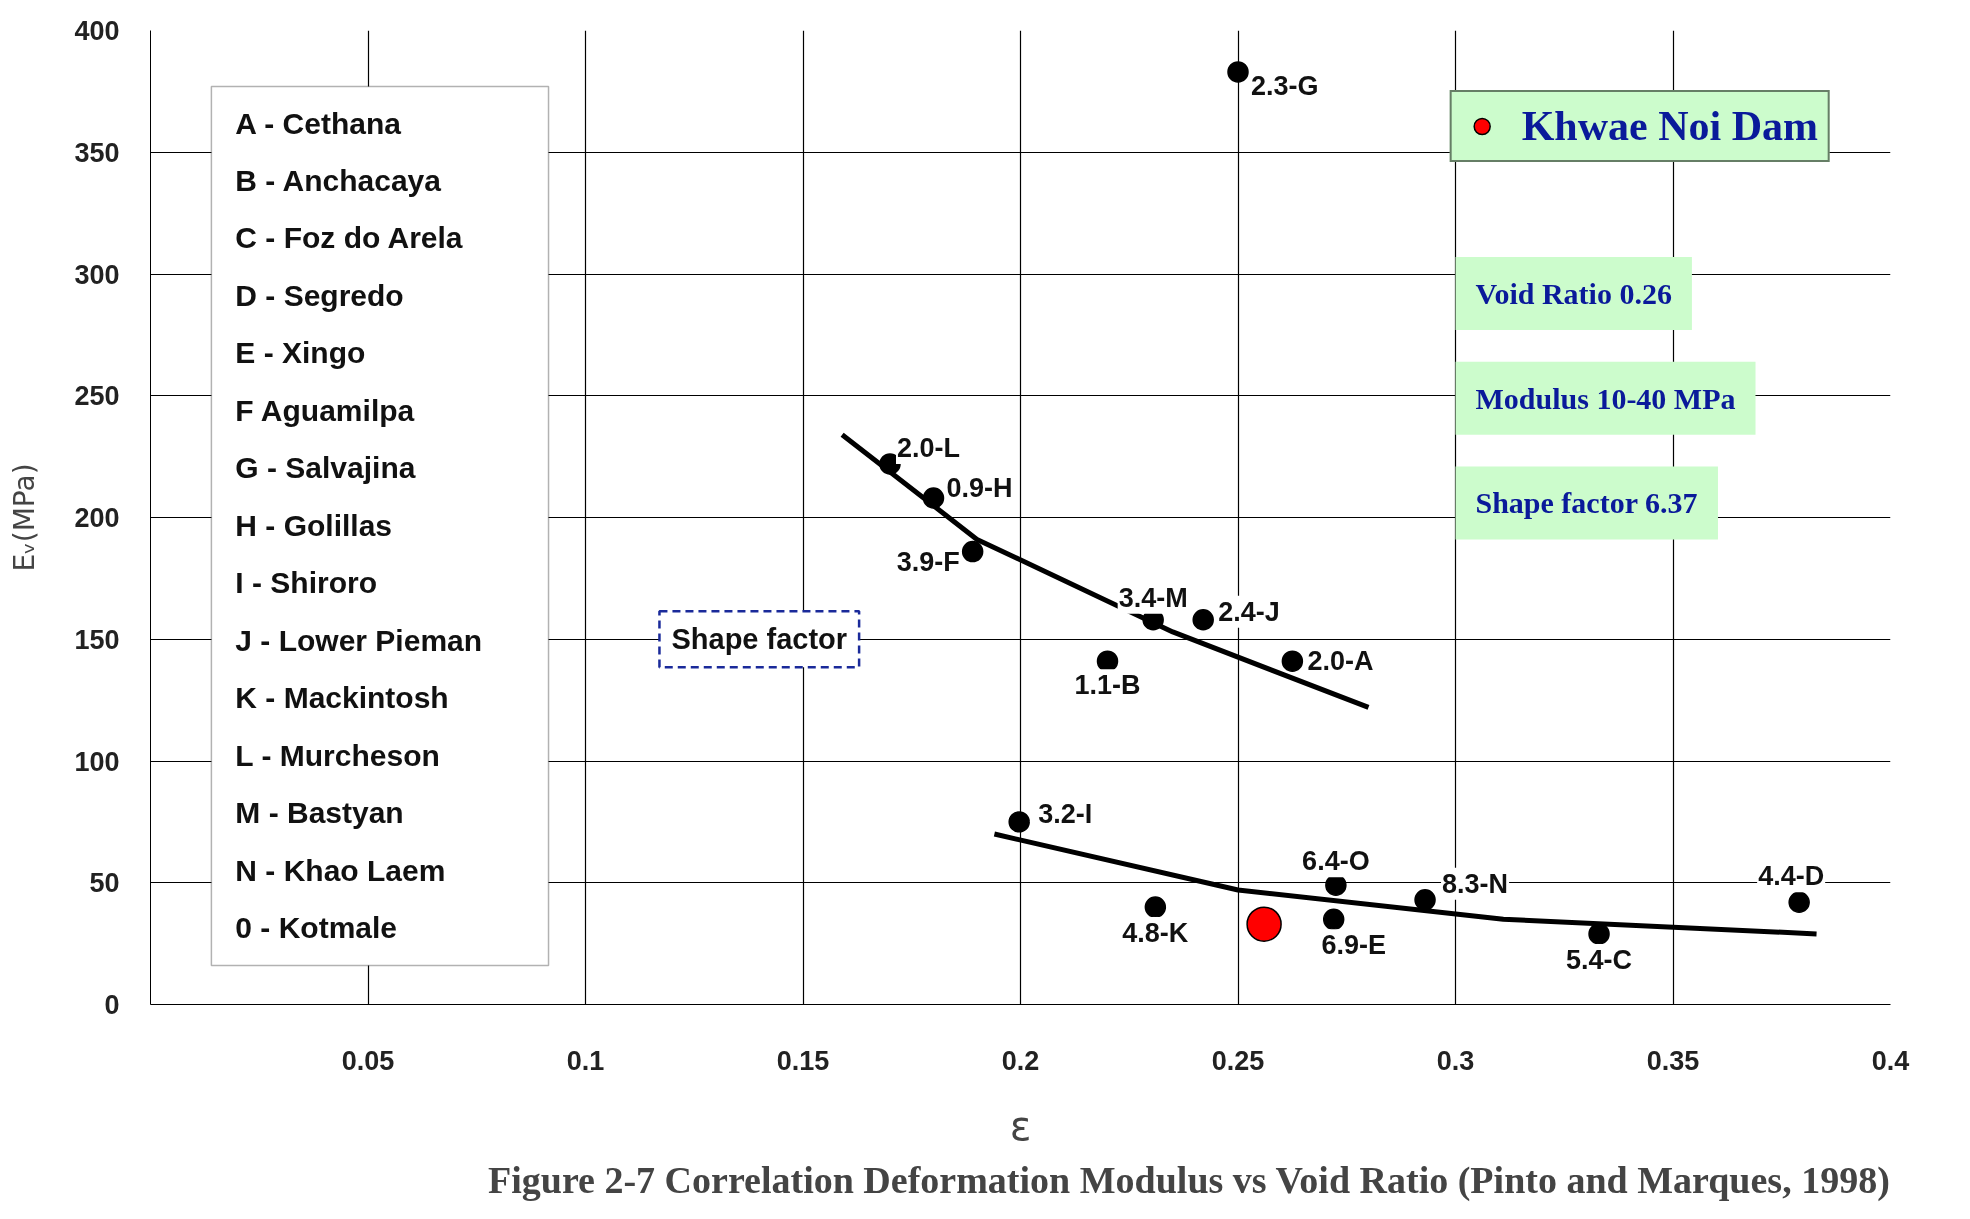  I want to click on annotation: 6.4-O, so click(1336, 861).